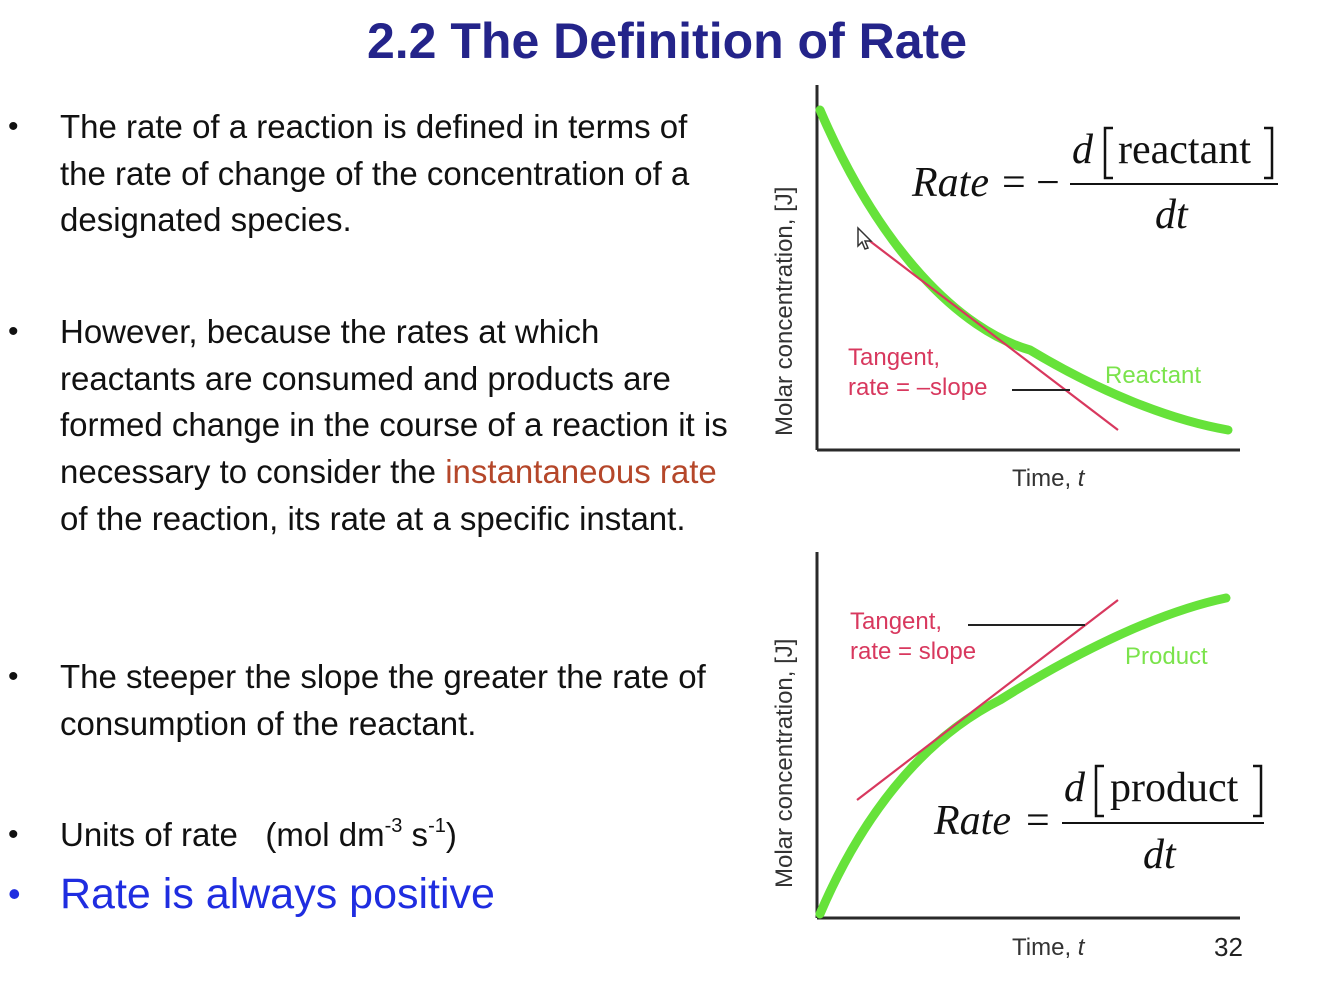 This screenshot has width=1334, height=982. What do you see at coordinates (667, 41) in the screenshot?
I see `slide-title: 2.2 The Definition of Rate` at bounding box center [667, 41].